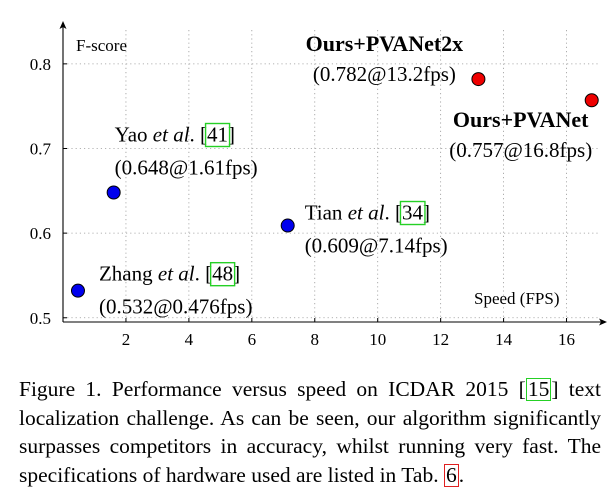  I want to click on point-value-label-4: (0.757@16.8fps), so click(520, 150).